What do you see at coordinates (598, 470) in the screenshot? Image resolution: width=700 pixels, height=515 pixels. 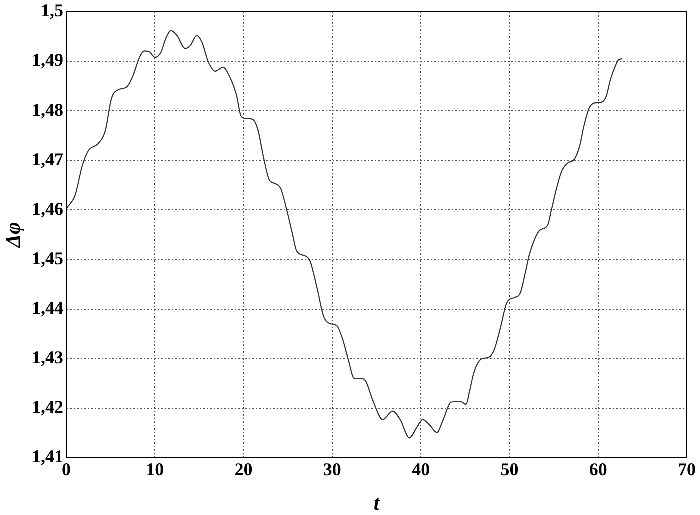 I see `x-tick-label: 60` at bounding box center [598, 470].